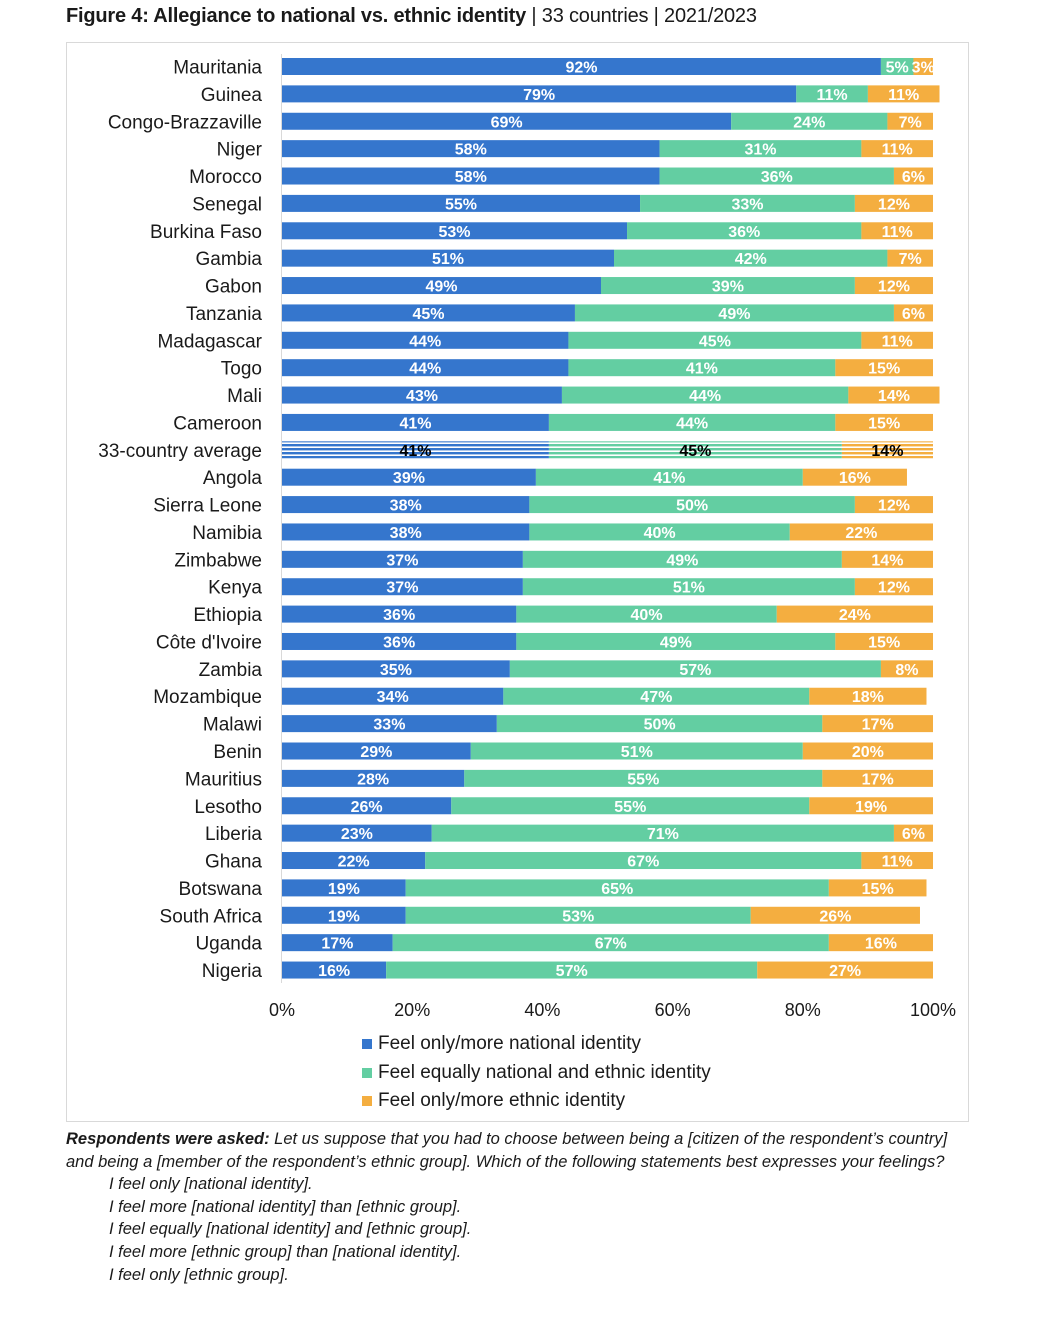 The height and width of the screenshot is (1327, 1039). I want to click on data-label: 14%, so click(894, 396).